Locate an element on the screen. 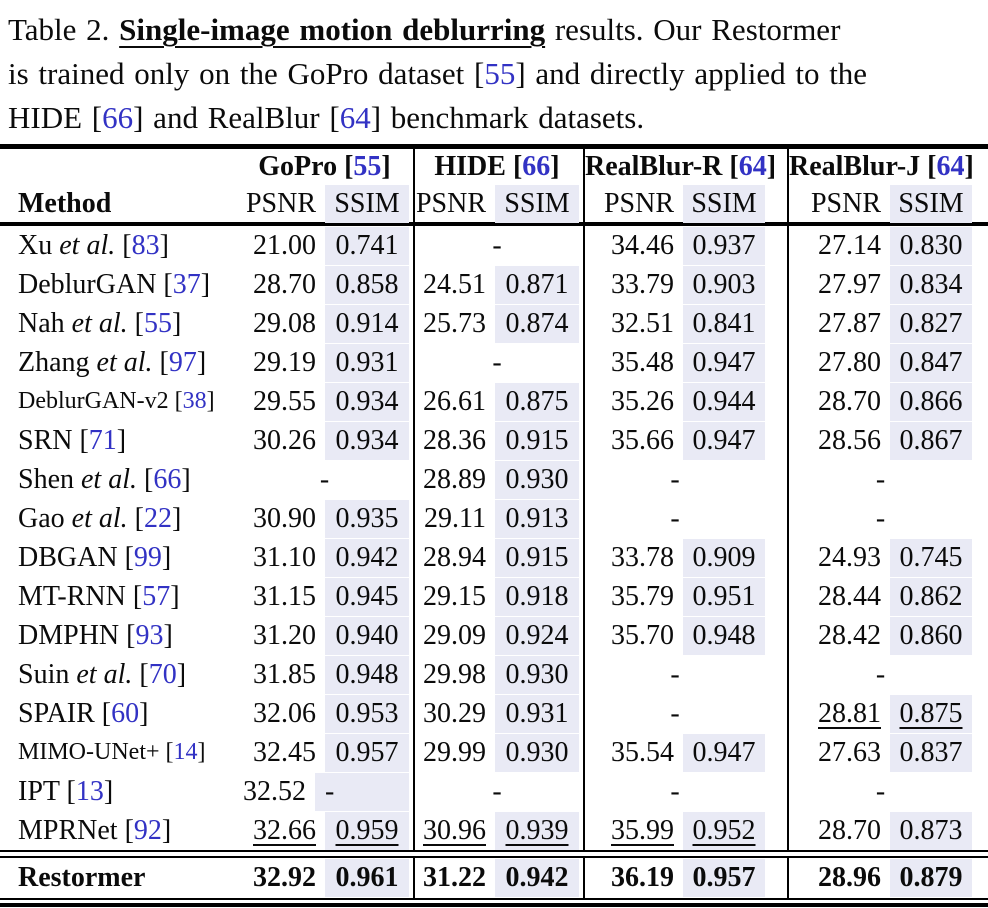 This screenshot has height=908, width=988. method-name: MT-RNN is located at coordinates (72, 596).